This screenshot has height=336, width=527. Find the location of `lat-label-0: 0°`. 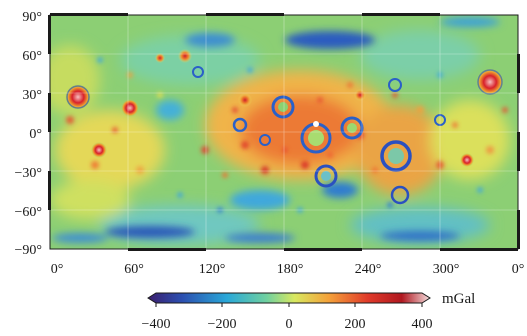

lat-label-0: 0° is located at coordinates (35, 134).